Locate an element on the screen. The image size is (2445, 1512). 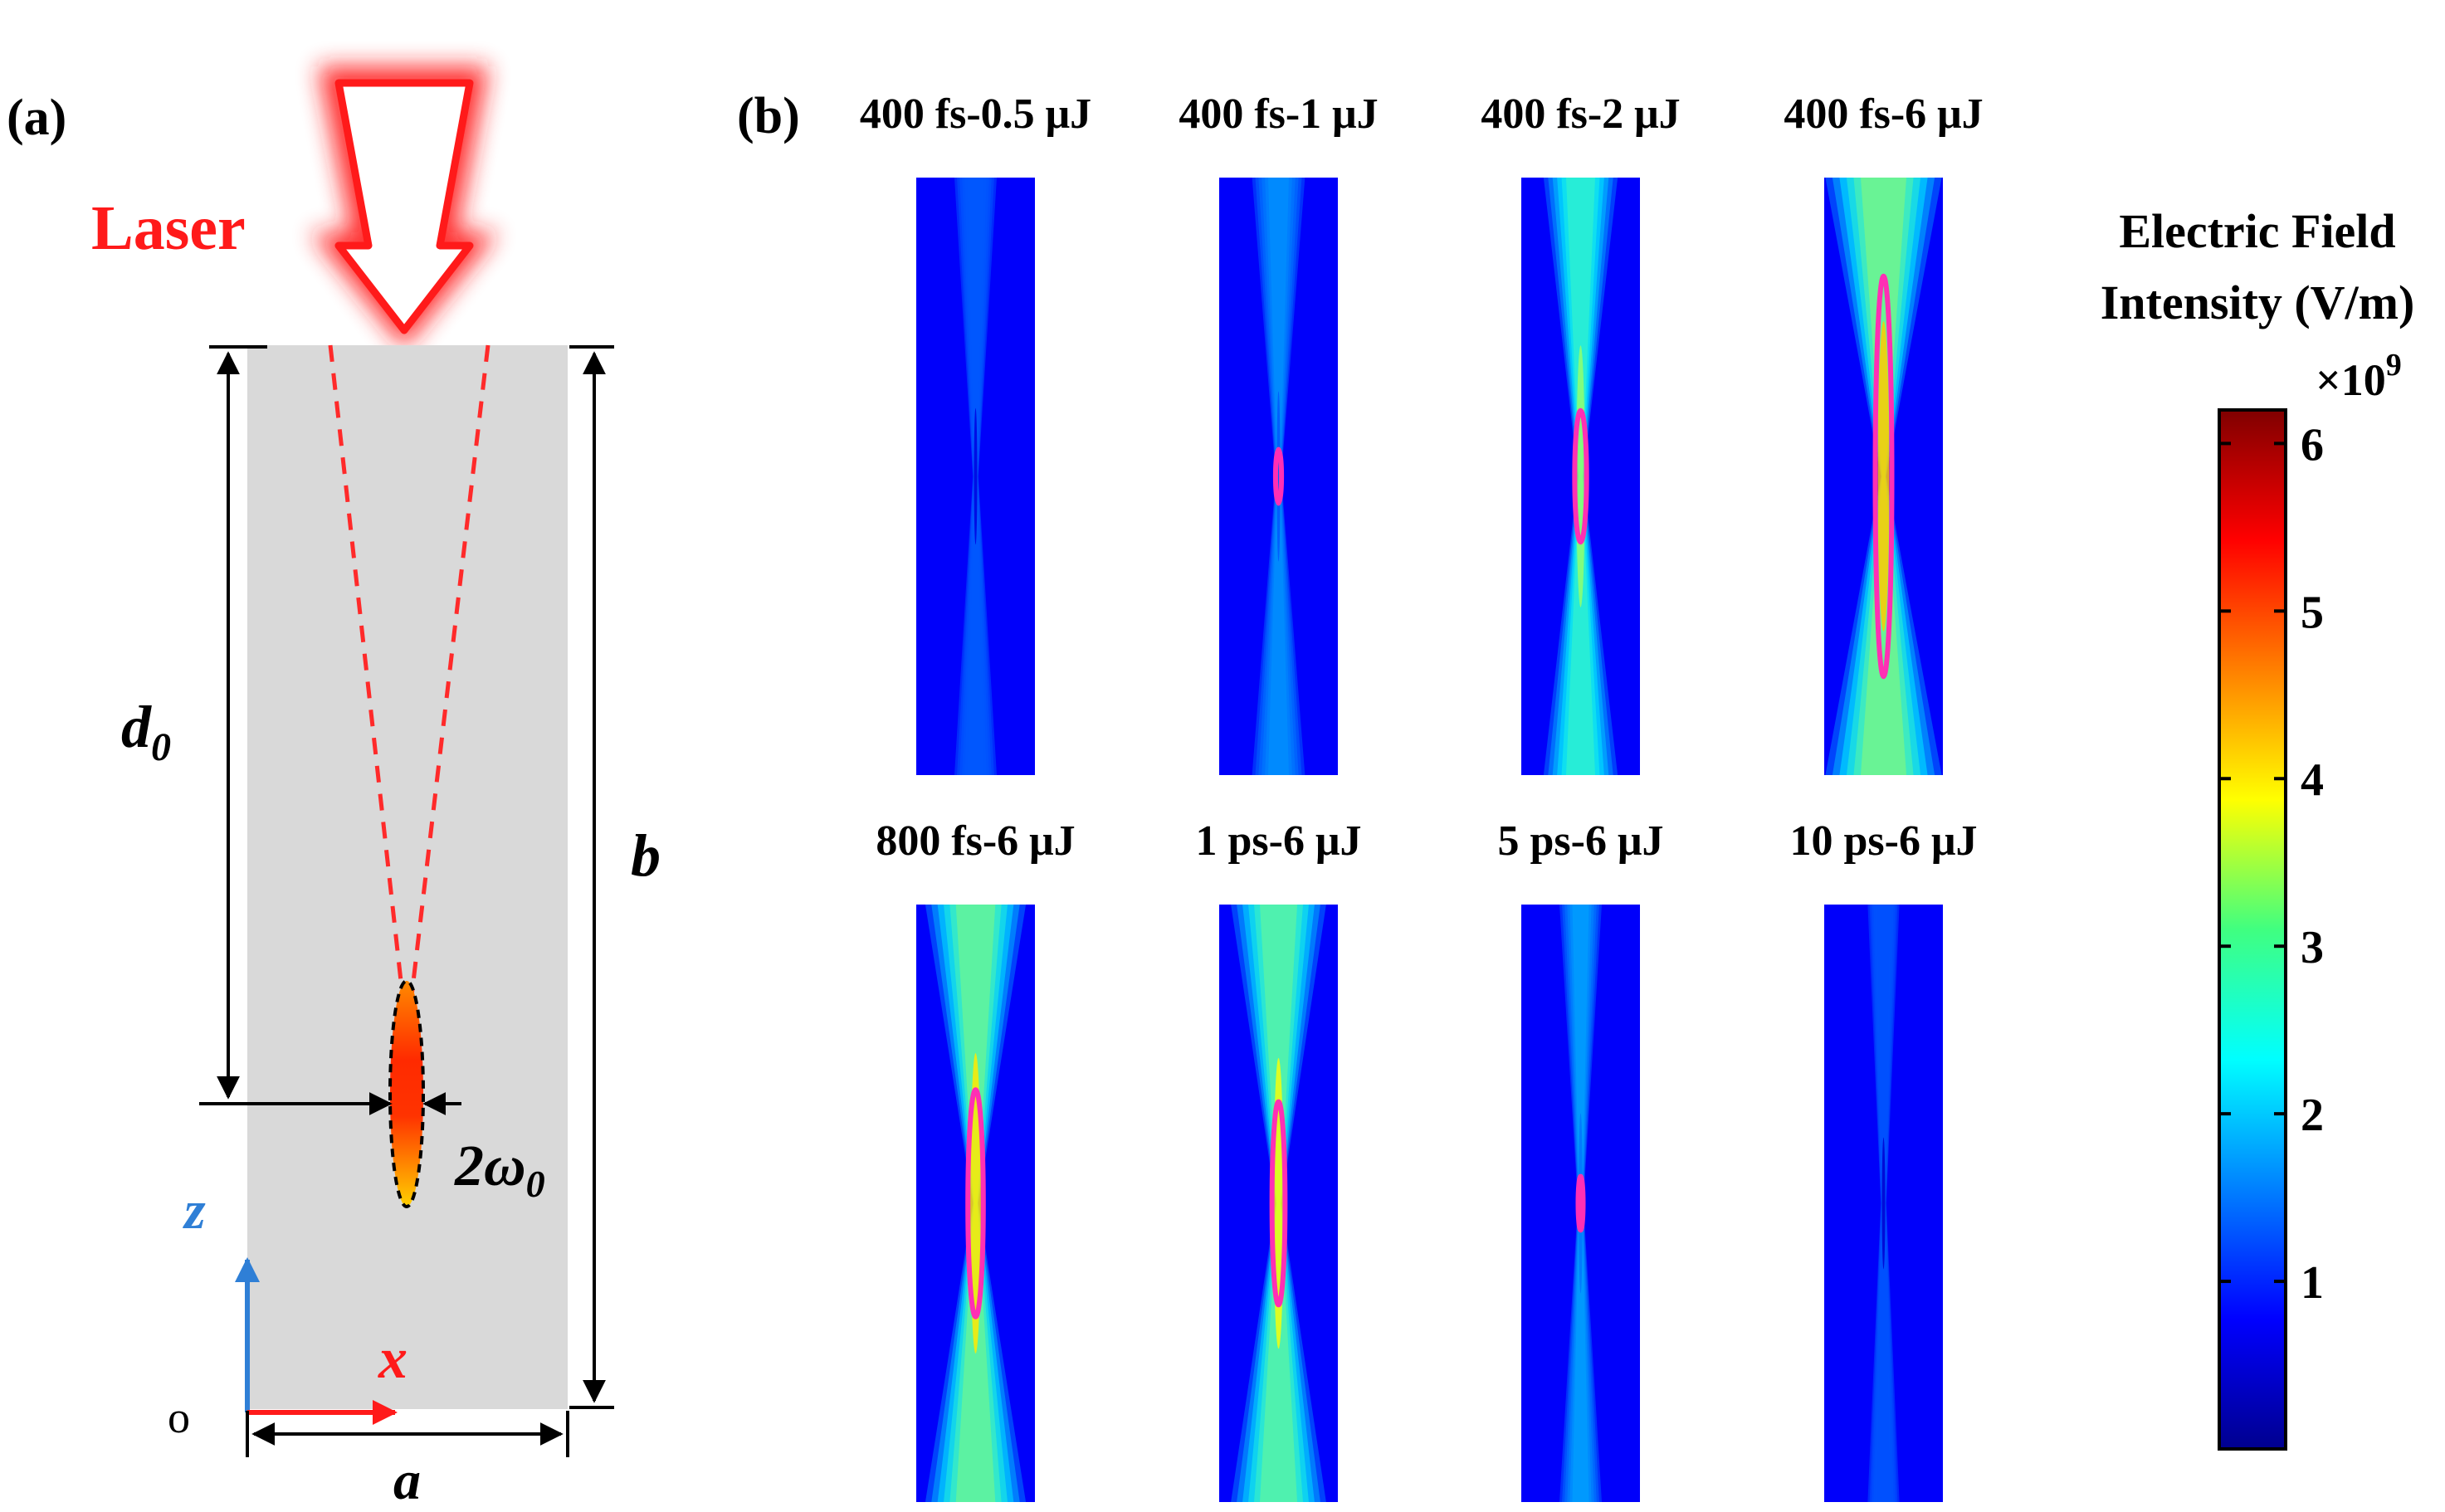
field-map-panel: 800 fs-6 μJ is located at coordinates (976, 1159).